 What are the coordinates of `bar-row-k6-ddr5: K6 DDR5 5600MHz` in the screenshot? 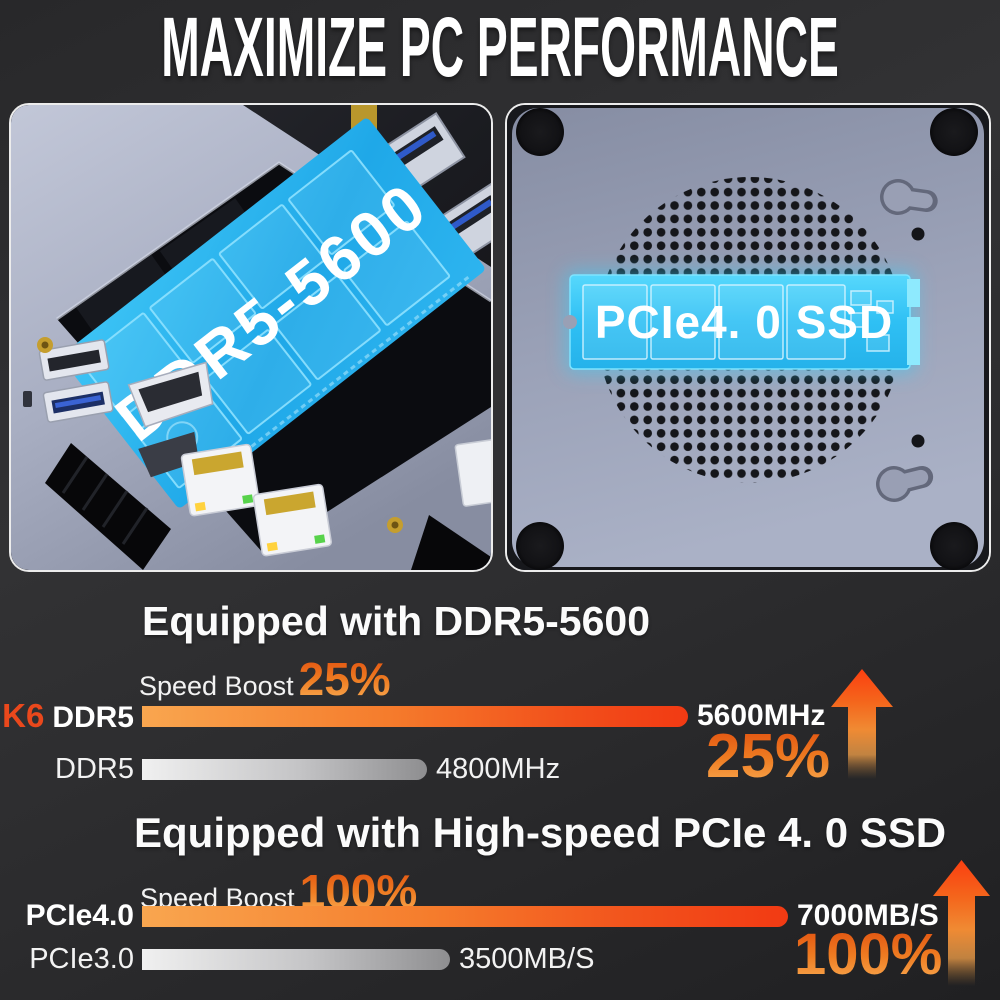 It's located at (413, 716).